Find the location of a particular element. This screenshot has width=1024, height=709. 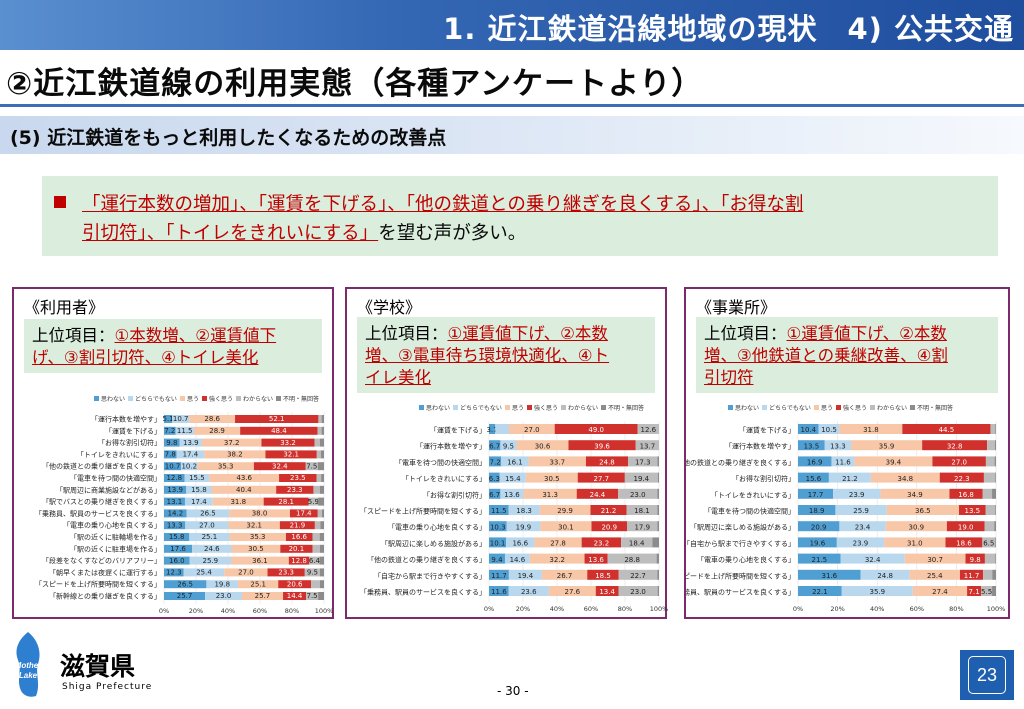

data-label: 23.0 is located at coordinates (638, 495).